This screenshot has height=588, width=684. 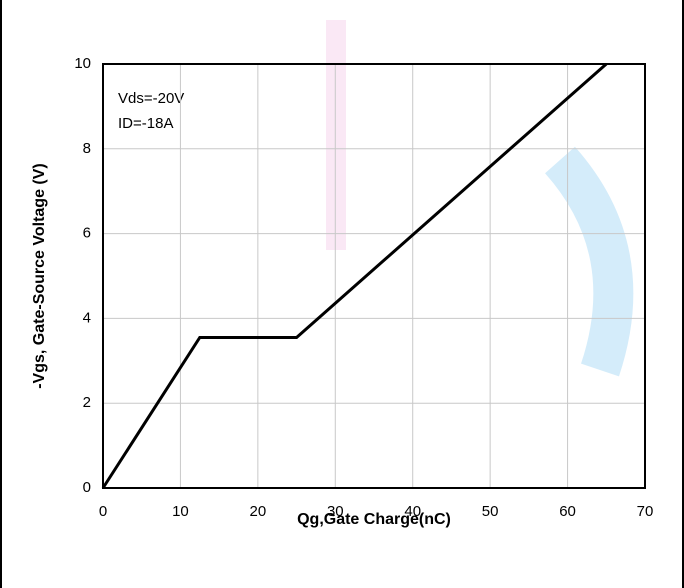 I want to click on x-tick-label: 30, so click(x=335, y=511).